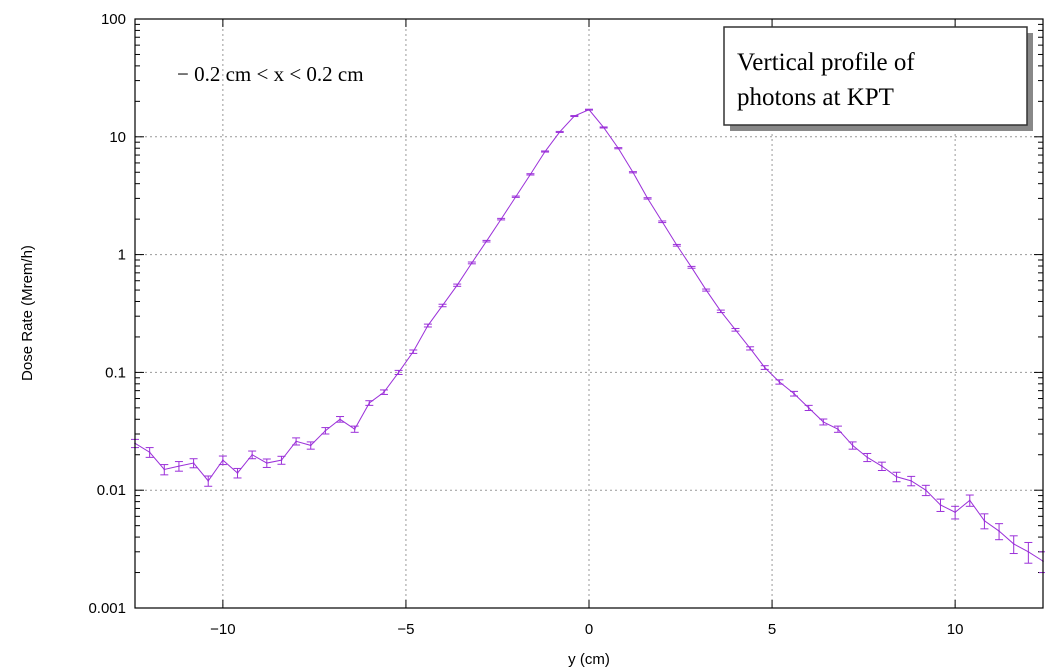 The width and height of the screenshot is (1045, 671). I want to click on y-axis-label: Dose Rate (Mrem/h), so click(27, 313).